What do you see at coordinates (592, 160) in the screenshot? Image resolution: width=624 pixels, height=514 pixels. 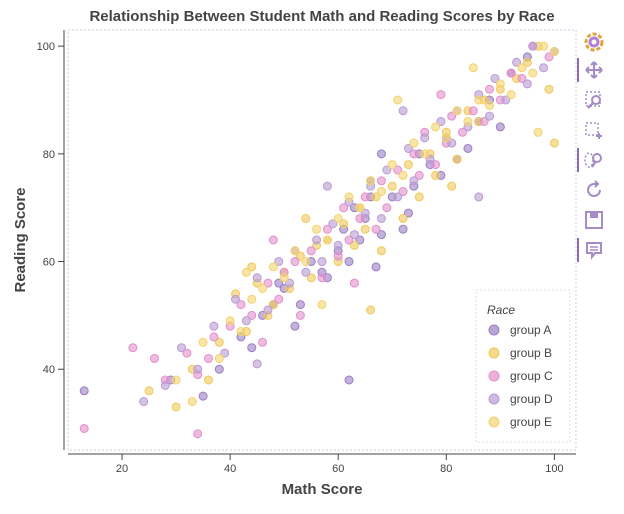 I see `lasso-zoom-icon` at bounding box center [592, 160].